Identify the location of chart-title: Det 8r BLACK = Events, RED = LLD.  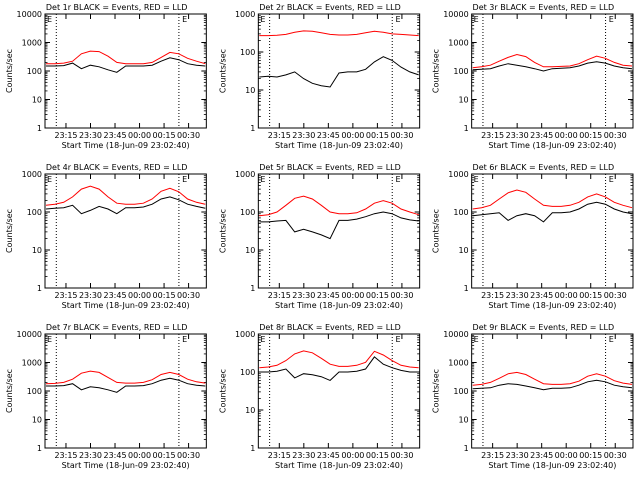
(330, 327).